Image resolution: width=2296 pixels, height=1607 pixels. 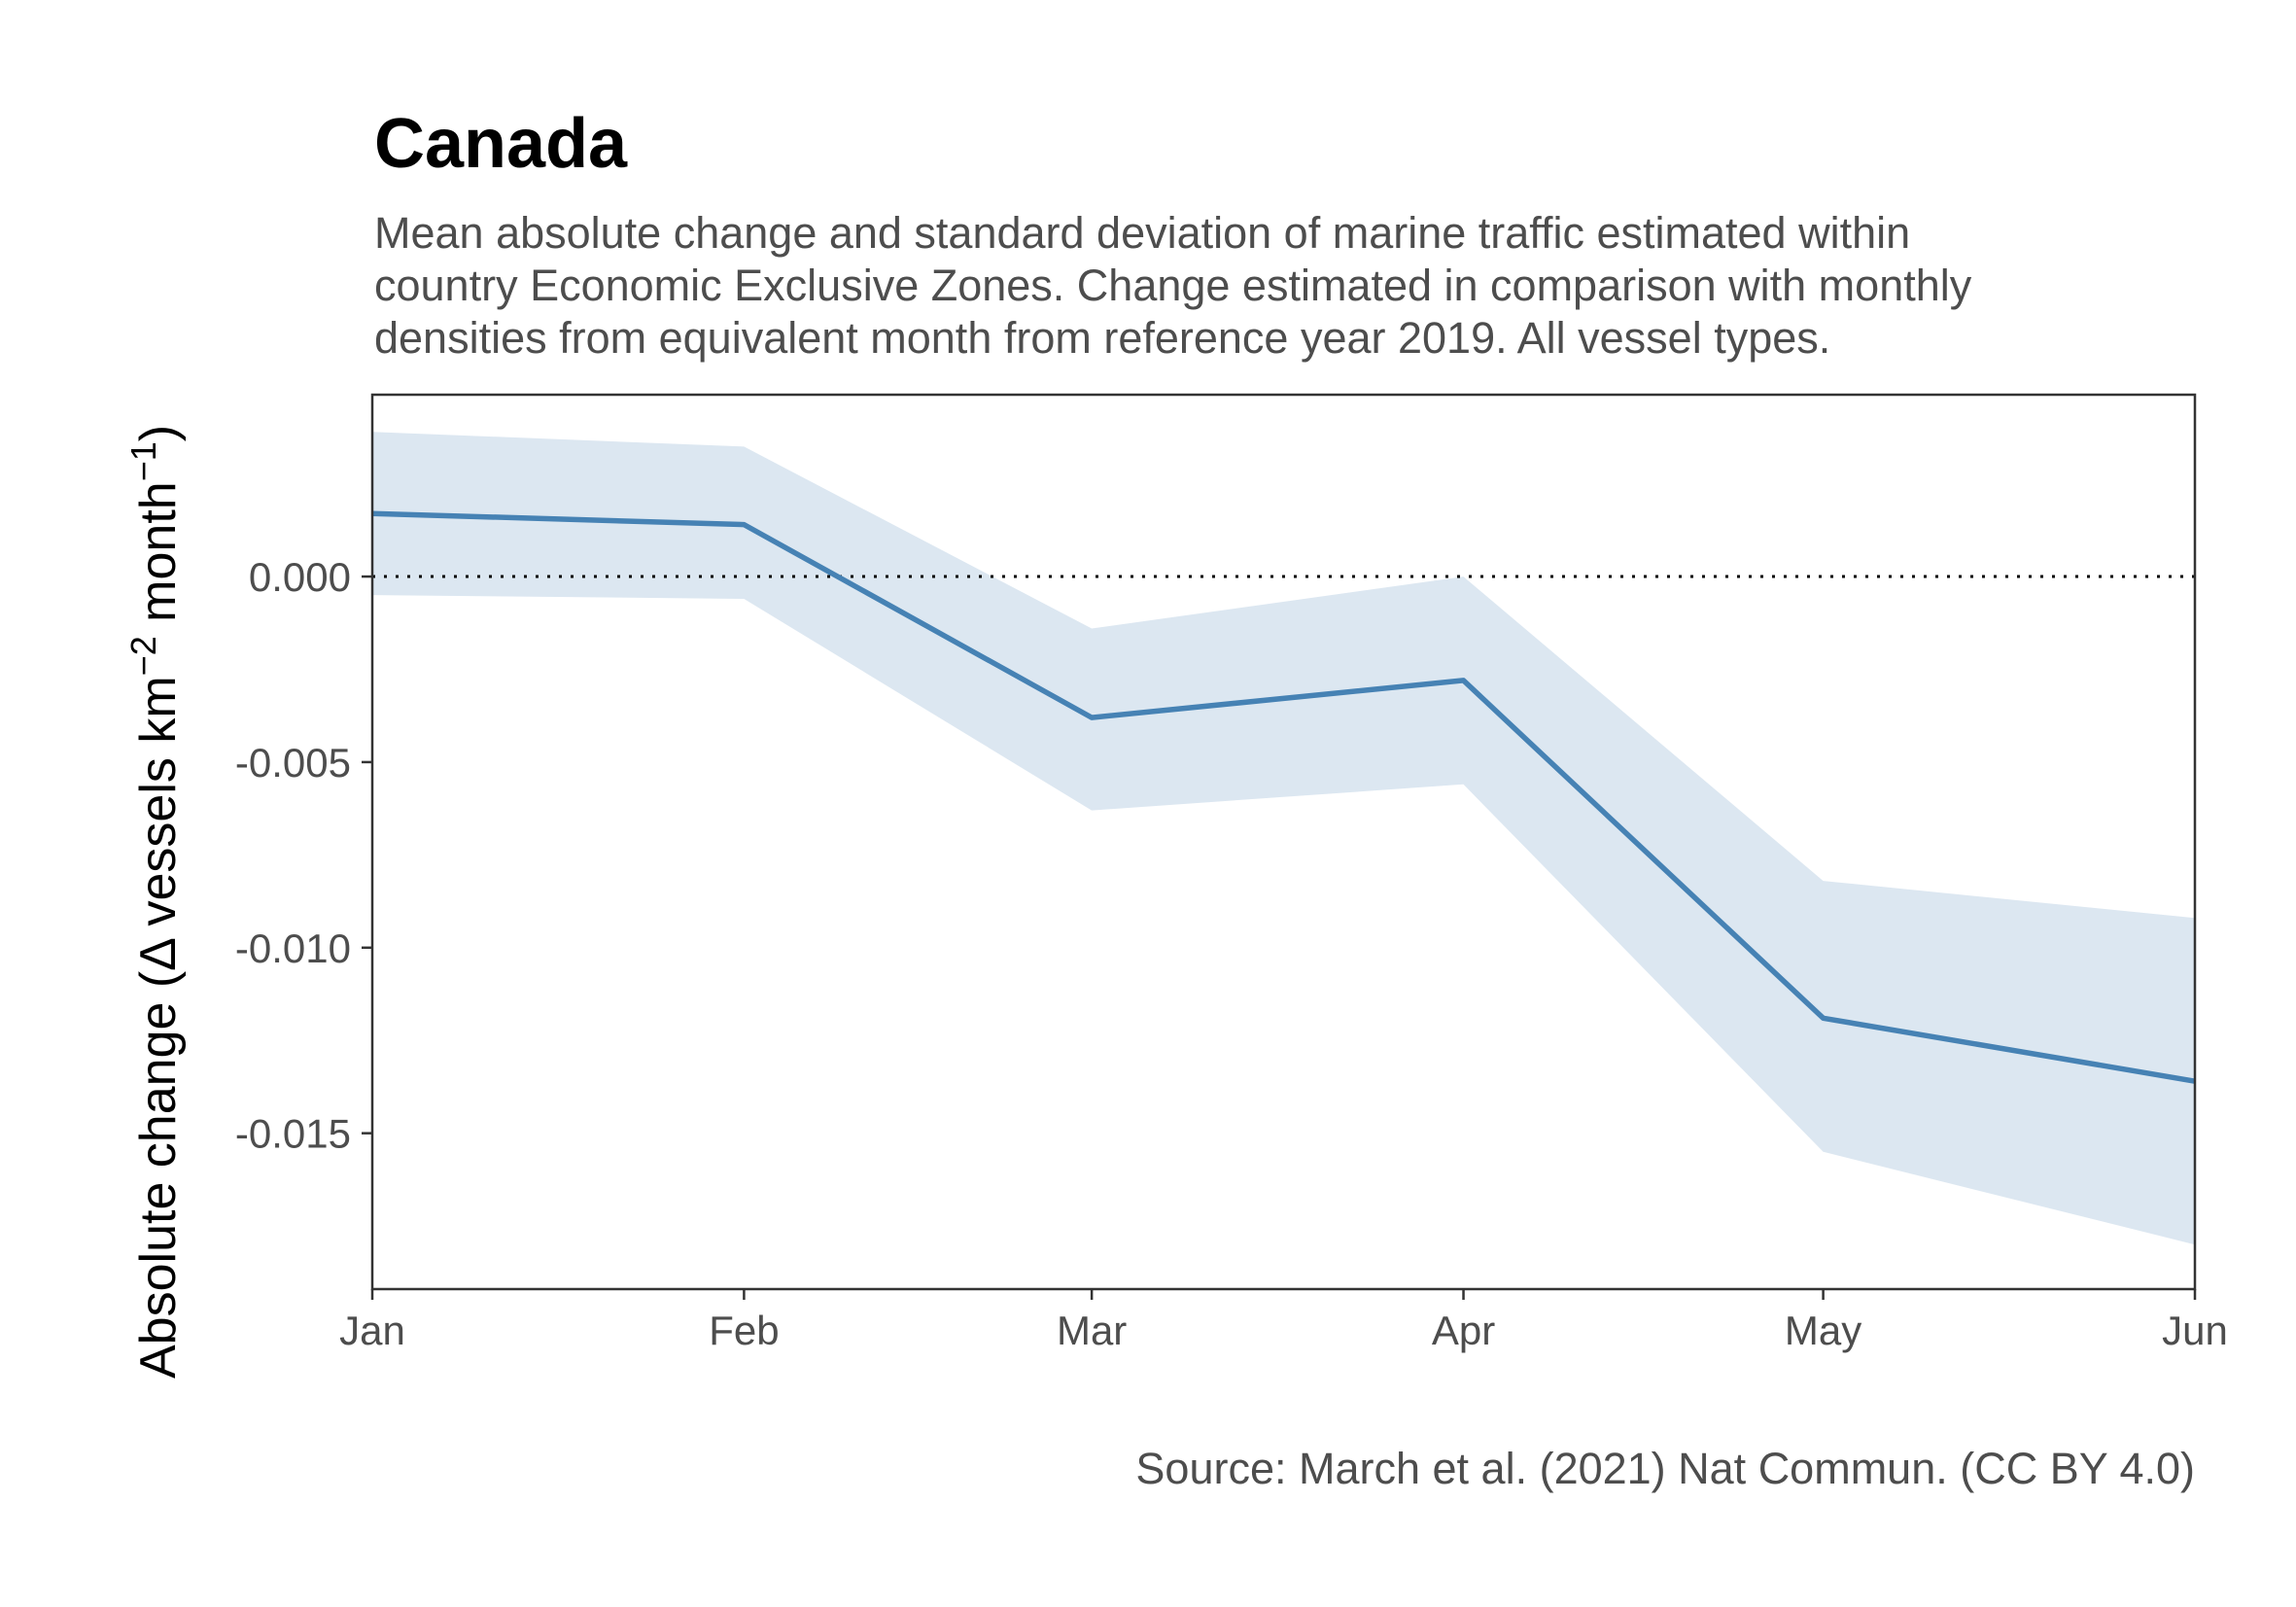 What do you see at coordinates (143, 461) in the screenshot?
I see `y-axis-label-exponent-month: −1` at bounding box center [143, 461].